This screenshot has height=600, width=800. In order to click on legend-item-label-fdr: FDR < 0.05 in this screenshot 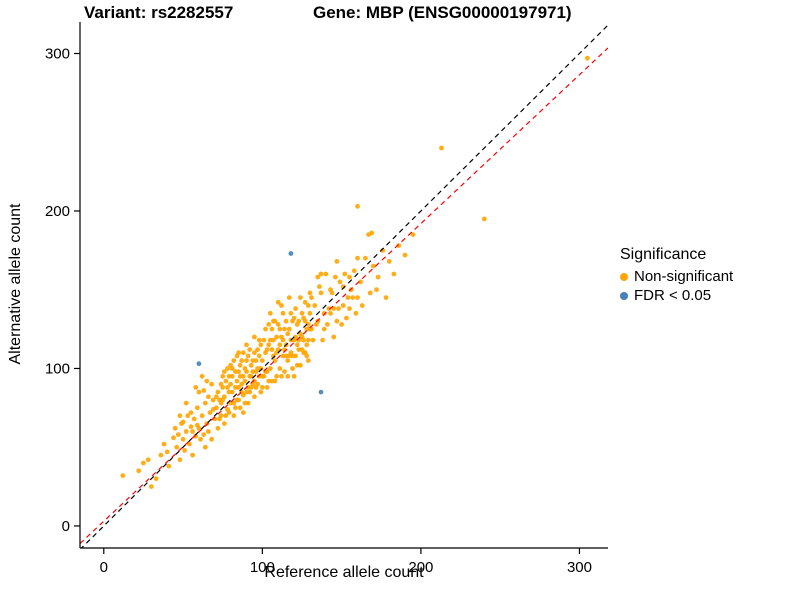, I will do `click(673, 295)`.